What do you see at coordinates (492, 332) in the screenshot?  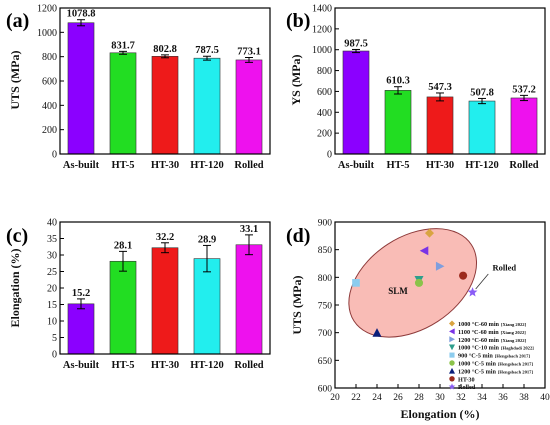 I see `legend-entry: 1100 °C-60 min [Xiang 2022]` at bounding box center [492, 332].